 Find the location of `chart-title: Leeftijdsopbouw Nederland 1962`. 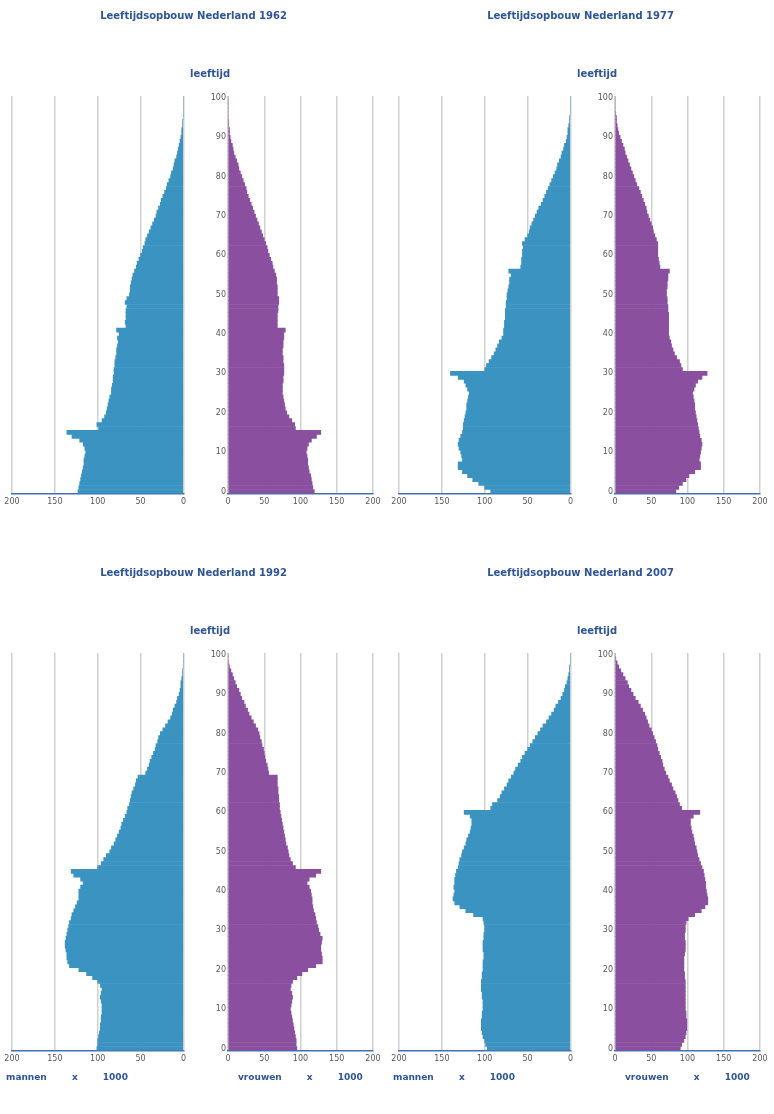

chart-title: Leeftijdsopbouw Nederland 1962 is located at coordinates (193, 15).